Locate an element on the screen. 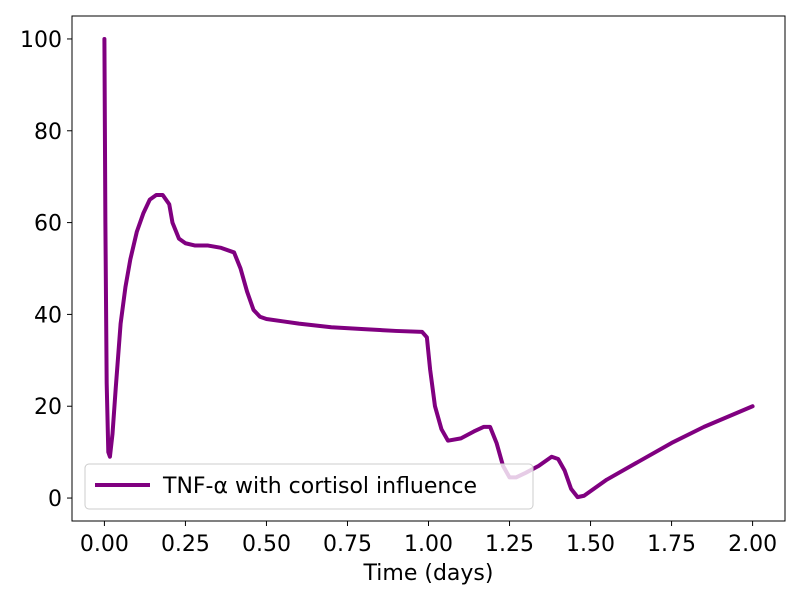  legend-label: TNF-α with cortisol influence is located at coordinates (319, 486).